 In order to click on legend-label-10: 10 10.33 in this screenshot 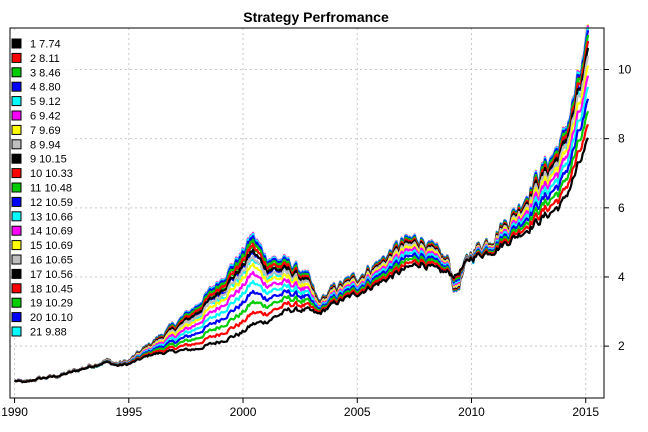, I will do `click(51, 174)`.